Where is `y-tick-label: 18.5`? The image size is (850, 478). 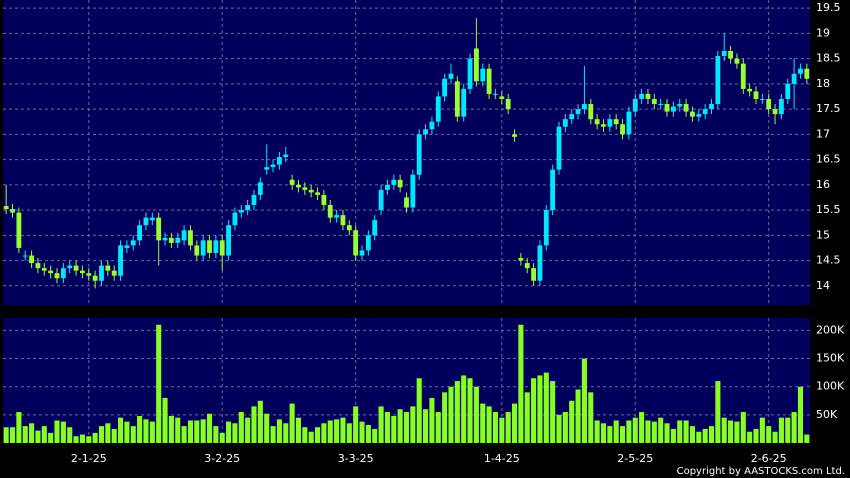 y-tick-label: 18.5 is located at coordinates (828, 58).